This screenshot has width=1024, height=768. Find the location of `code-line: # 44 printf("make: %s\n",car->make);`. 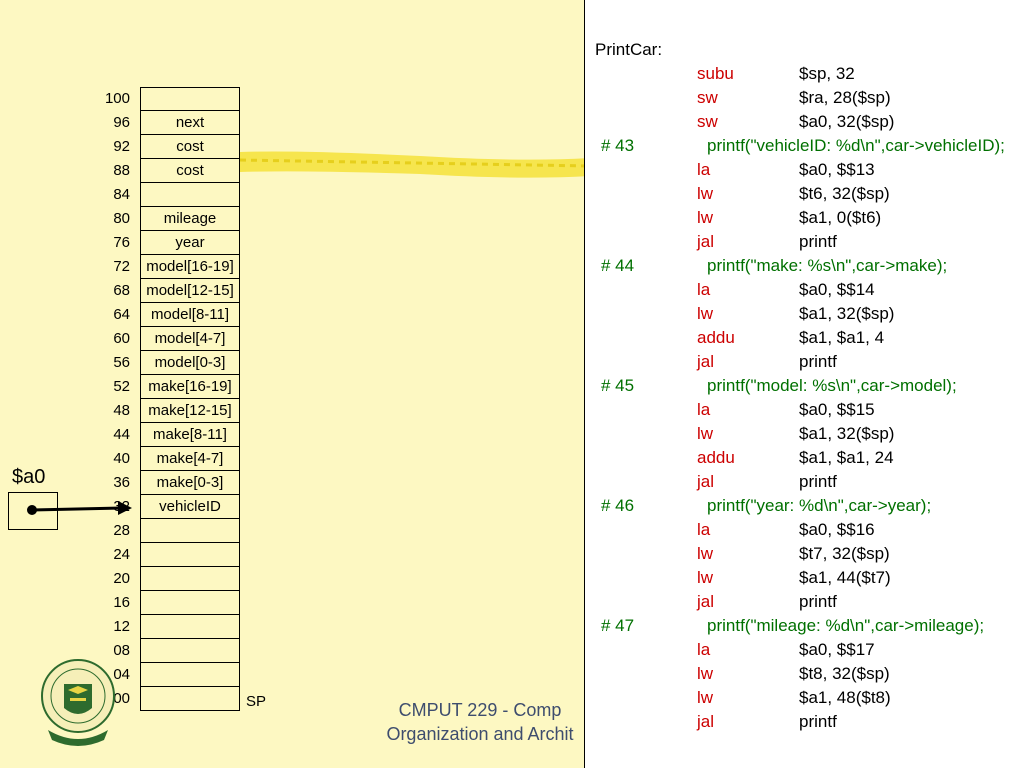

code-line: # 44 printf("make: %s\n",car->make); is located at coordinates (804, 266).